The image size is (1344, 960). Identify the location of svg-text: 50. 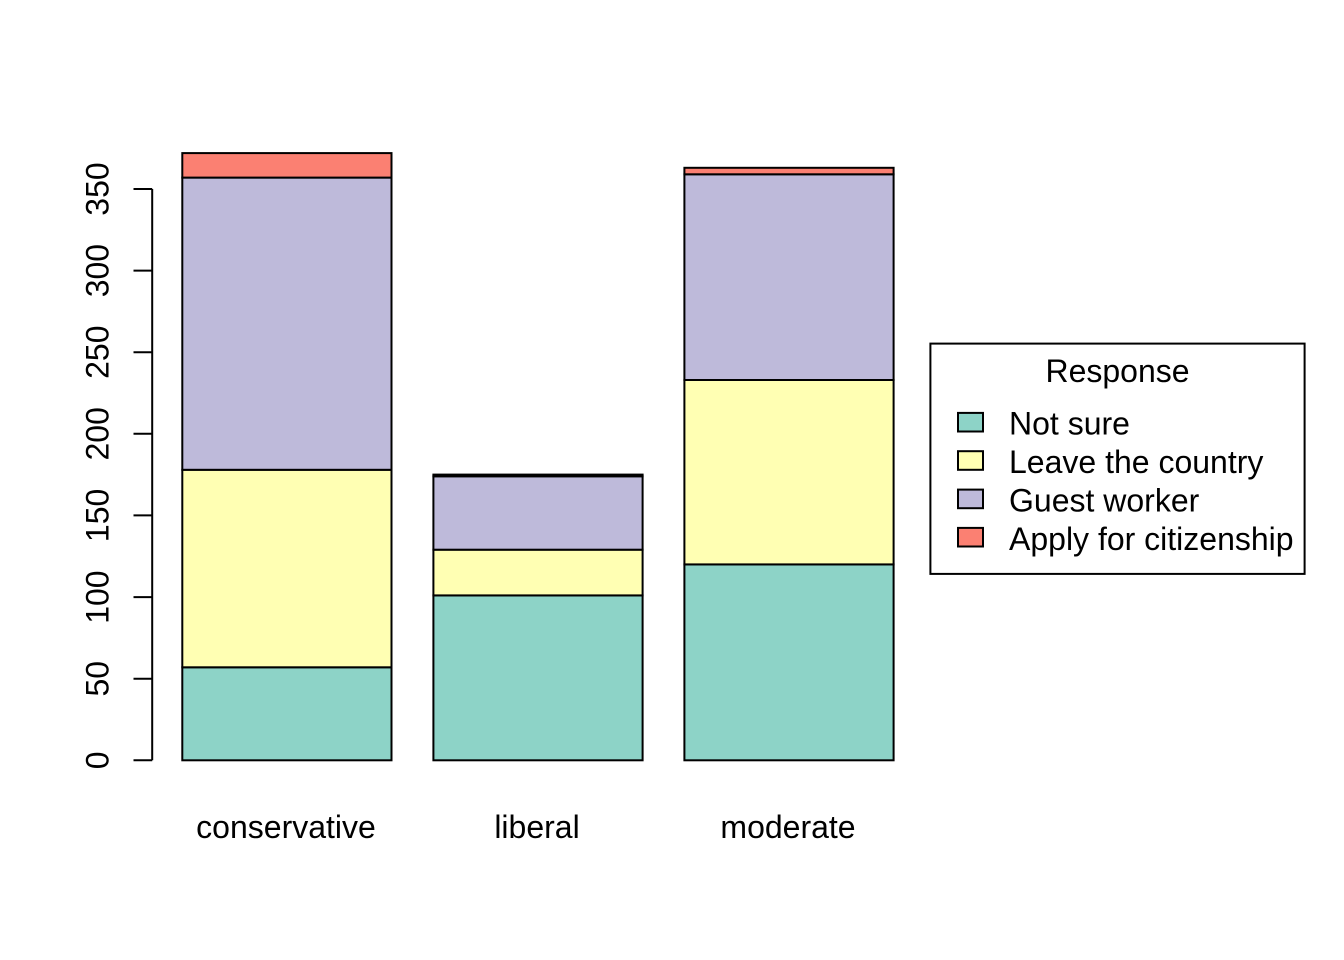
(97, 679).